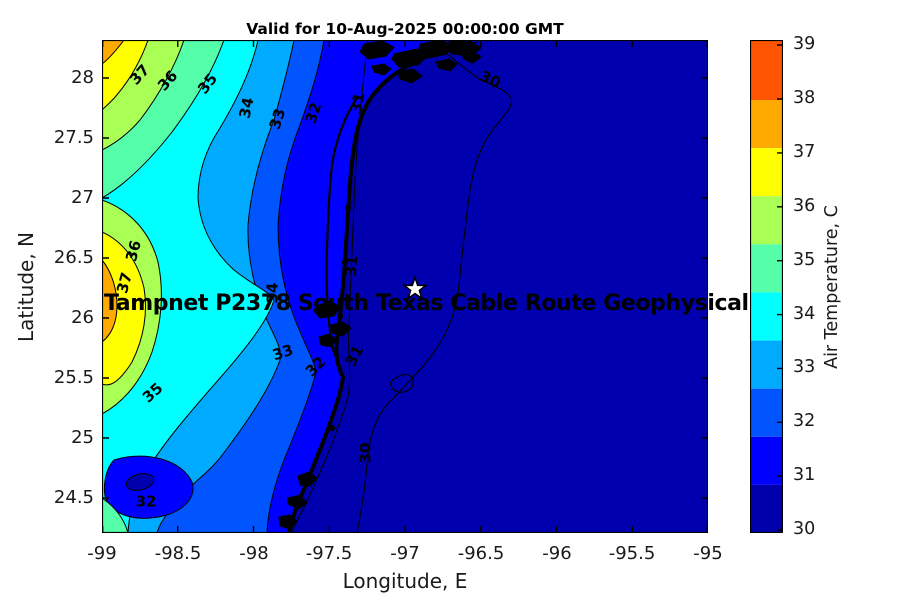 The height and width of the screenshot is (600, 900). I want to click on pocket-orange, so click(110, 301).